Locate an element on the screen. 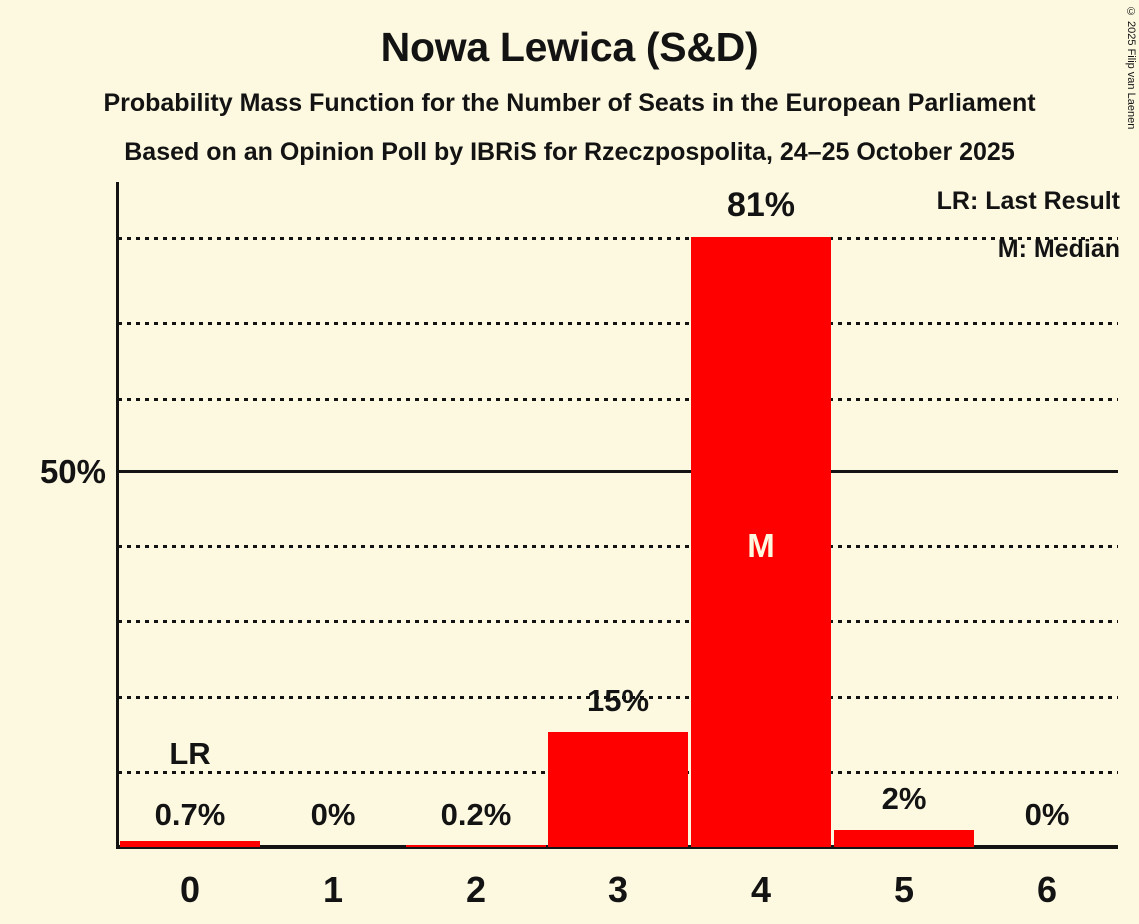 The image size is (1139, 924). x-tick-label-1: 1 is located at coordinates (333, 889).